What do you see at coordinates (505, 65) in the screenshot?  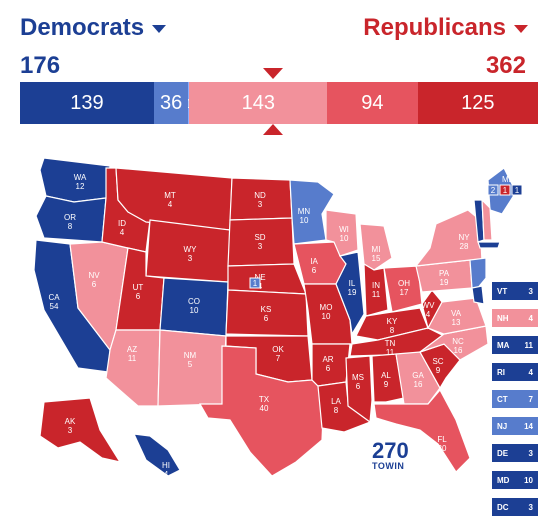 I see `republicans-total: 362` at bounding box center [505, 65].